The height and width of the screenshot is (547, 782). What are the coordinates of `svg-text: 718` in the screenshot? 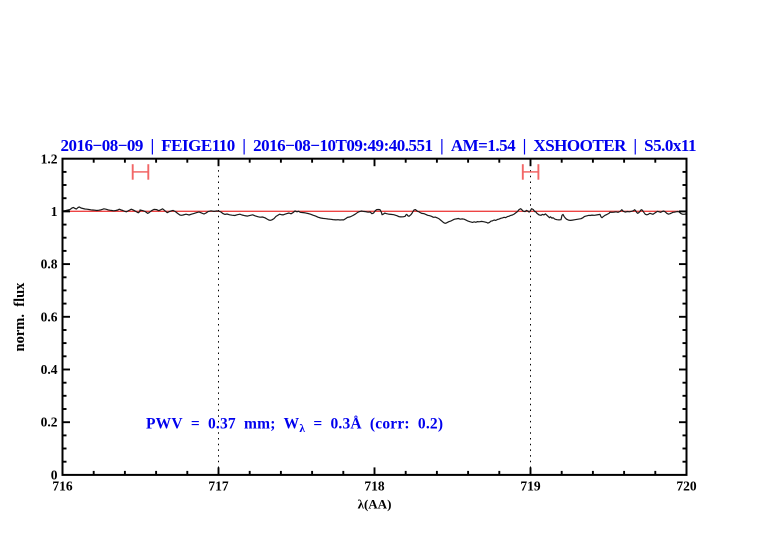 It's located at (374, 486).